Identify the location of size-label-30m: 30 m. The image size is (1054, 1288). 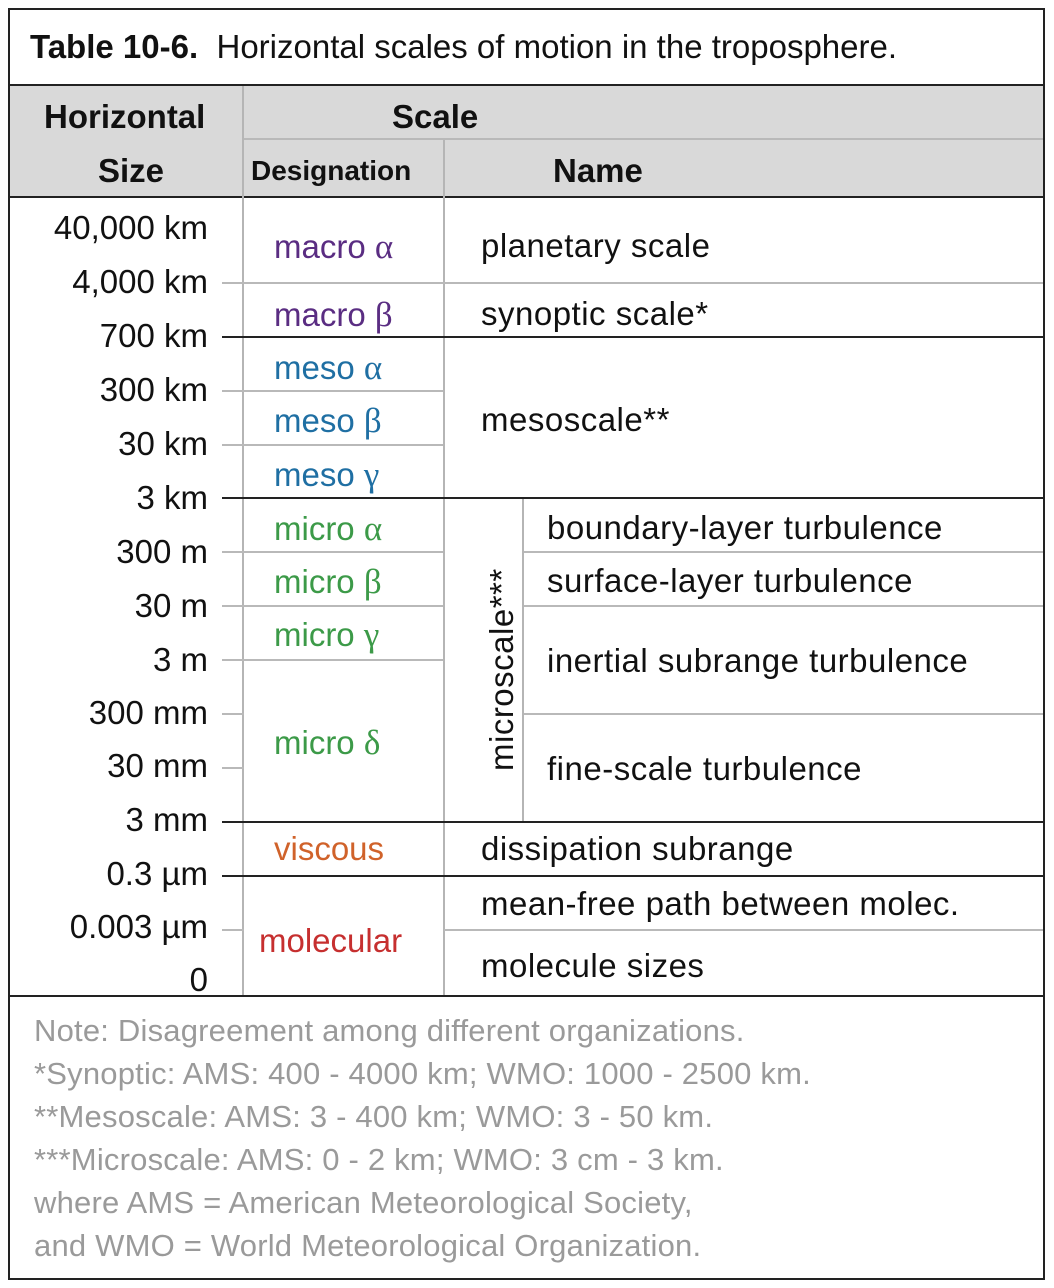
(171, 605).